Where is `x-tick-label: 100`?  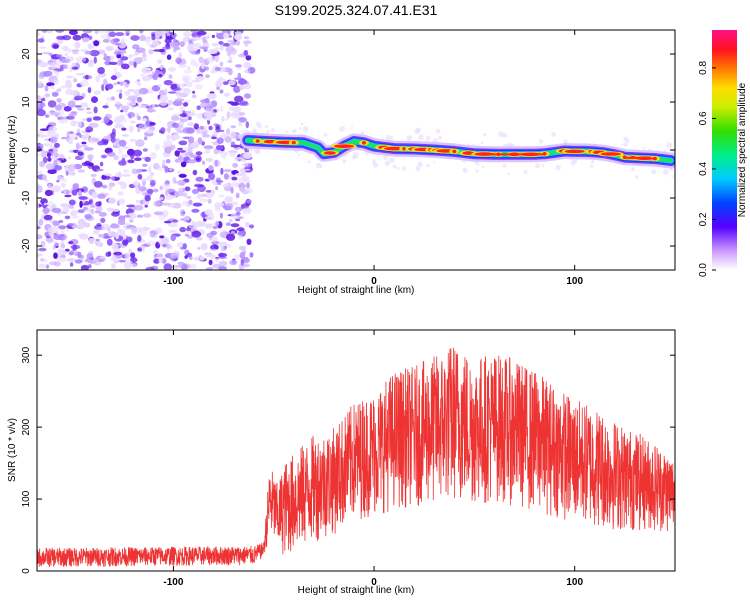
x-tick-label: 100 is located at coordinates (574, 582).